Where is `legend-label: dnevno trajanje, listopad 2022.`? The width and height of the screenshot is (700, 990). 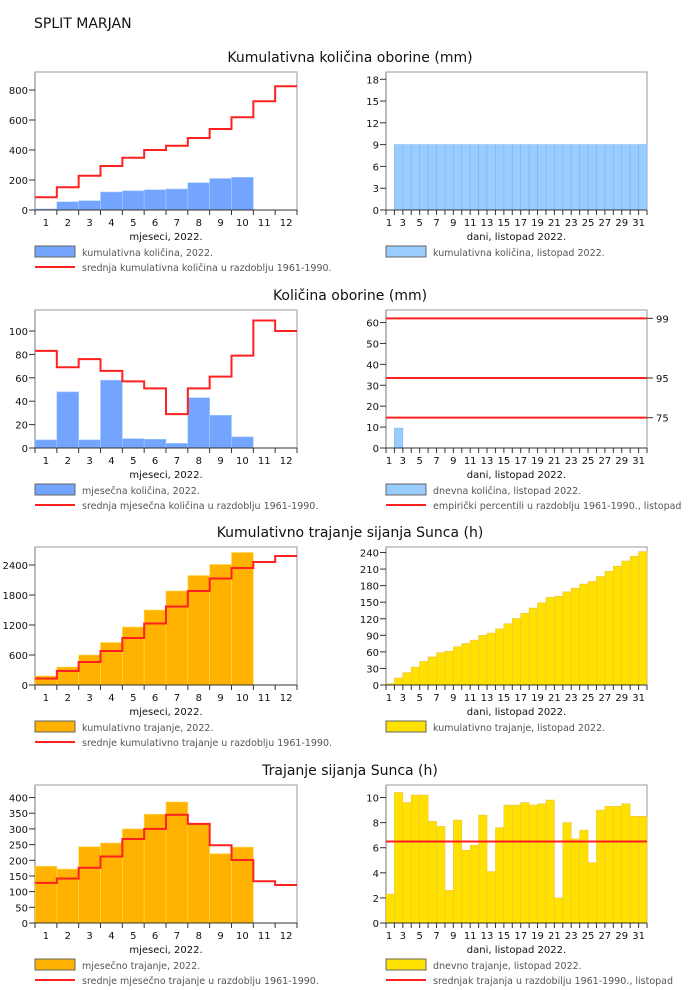
legend-label: dnevno trajanje, listopad 2022. is located at coordinates (507, 966).